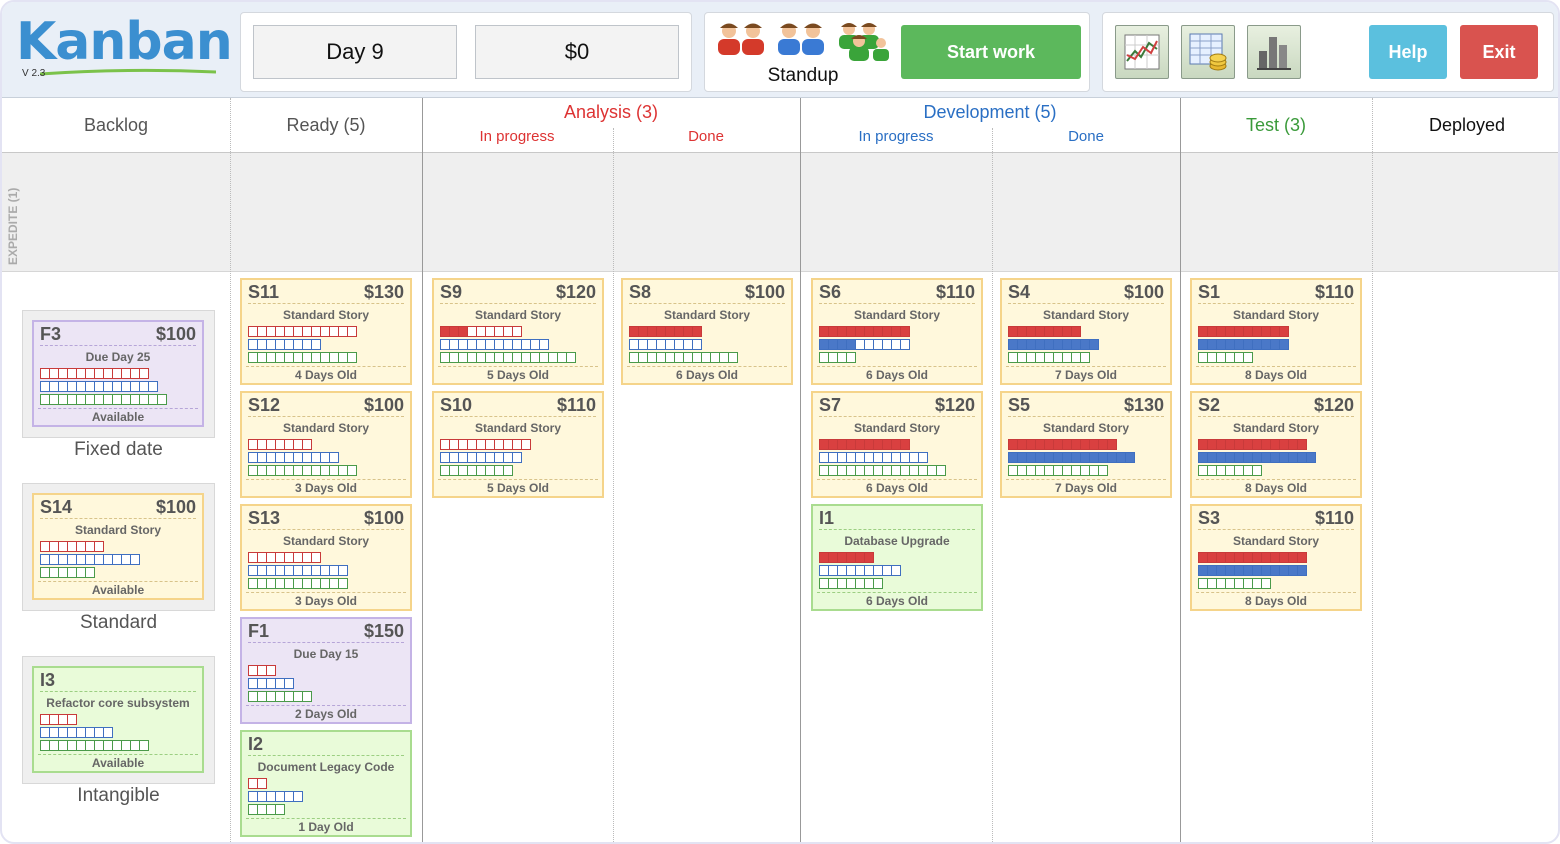  What do you see at coordinates (897, 331) in the screenshot?
I see `card-s6: S6 $110 Standard Story 6 Days Old` at bounding box center [897, 331].